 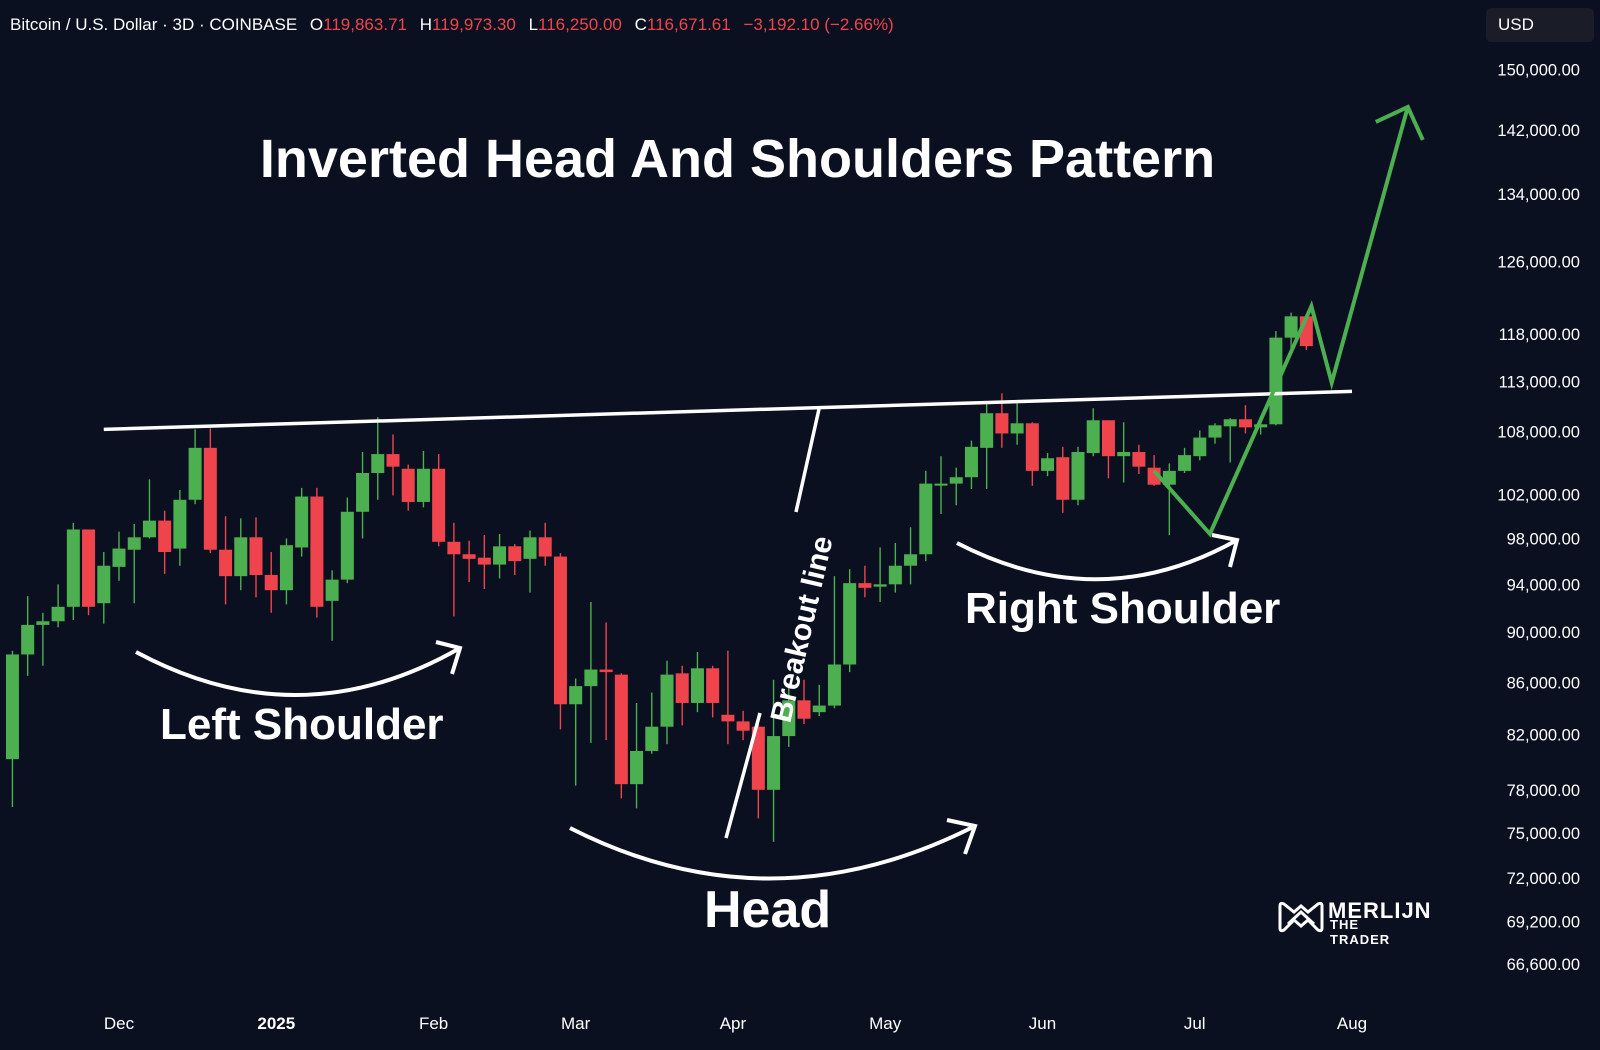 I want to click on left-shoulder-arrow, so click(x=299, y=668).